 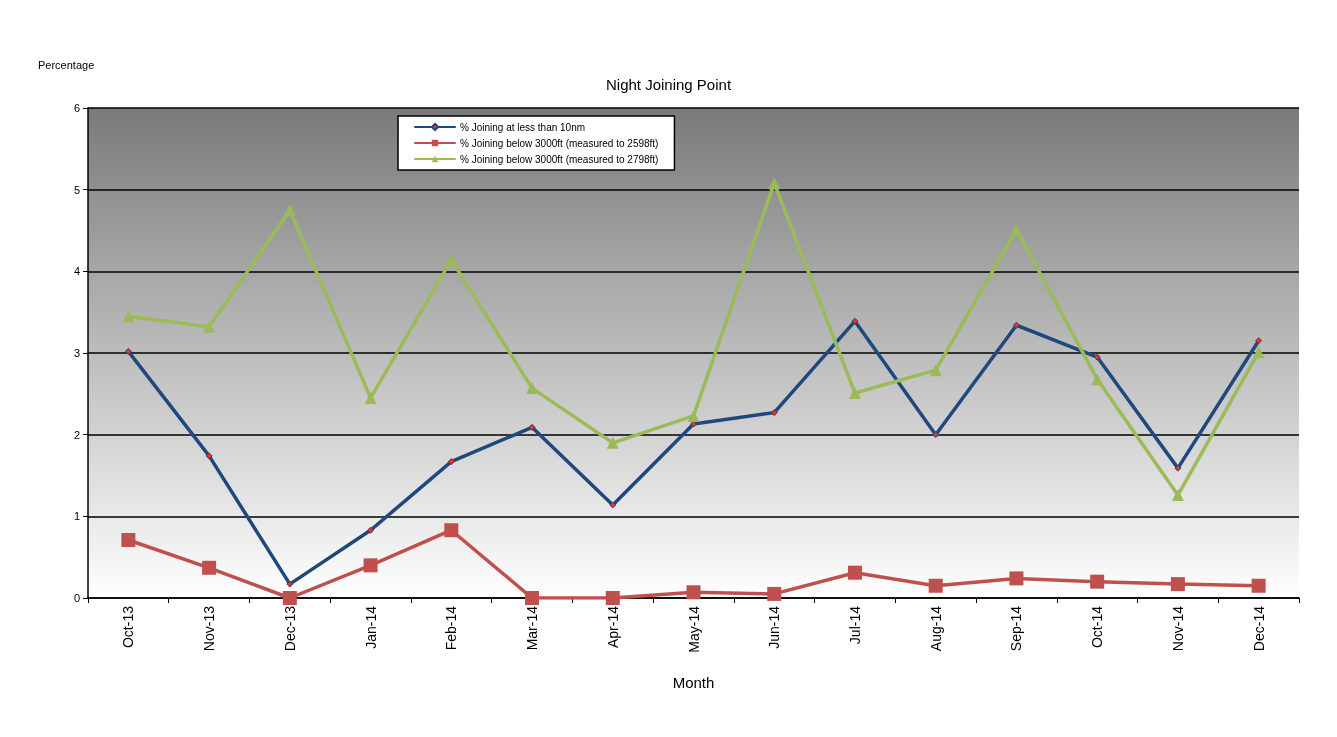 What do you see at coordinates (693, 682) in the screenshot?
I see `x-axis-title: Month` at bounding box center [693, 682].